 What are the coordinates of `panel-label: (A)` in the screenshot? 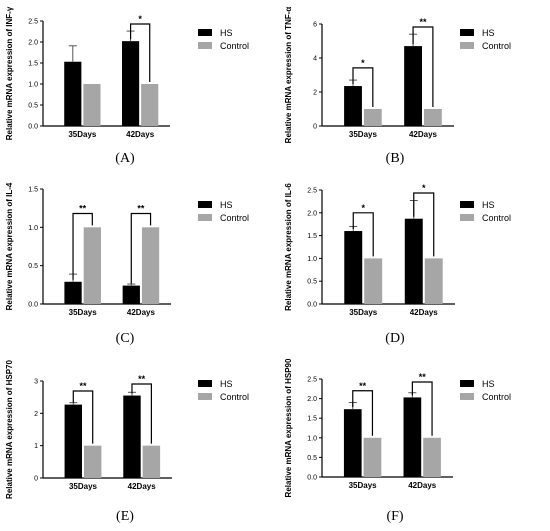 It's located at (125, 158).